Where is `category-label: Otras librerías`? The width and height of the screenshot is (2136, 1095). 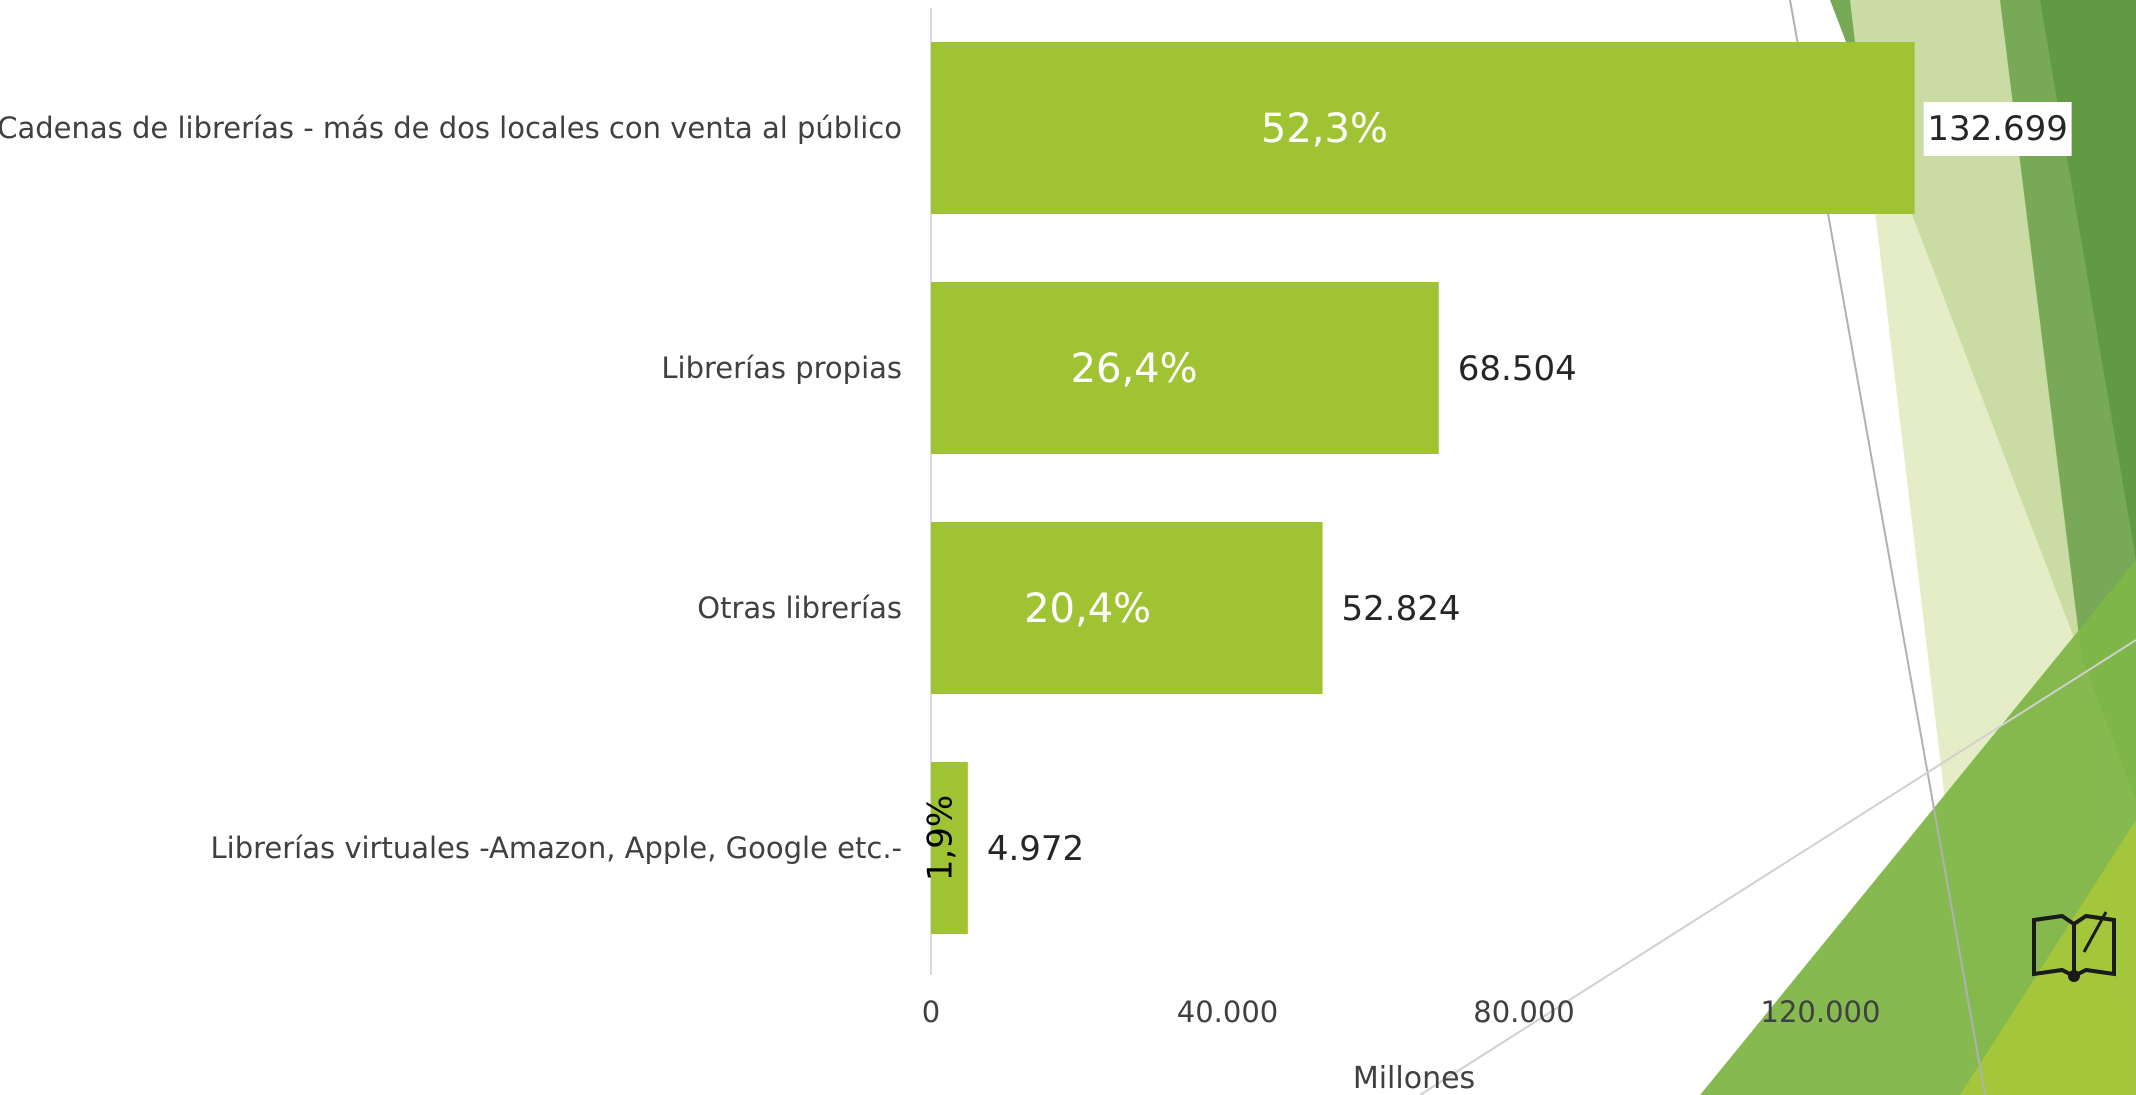
category-label: Otras librerías is located at coordinates (799, 608).